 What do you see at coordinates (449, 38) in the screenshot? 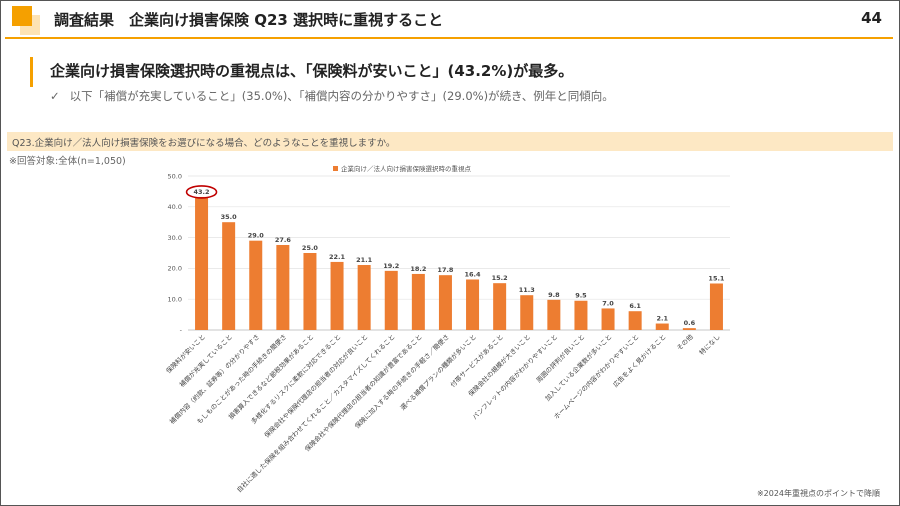
I see `header-divider` at bounding box center [449, 38].